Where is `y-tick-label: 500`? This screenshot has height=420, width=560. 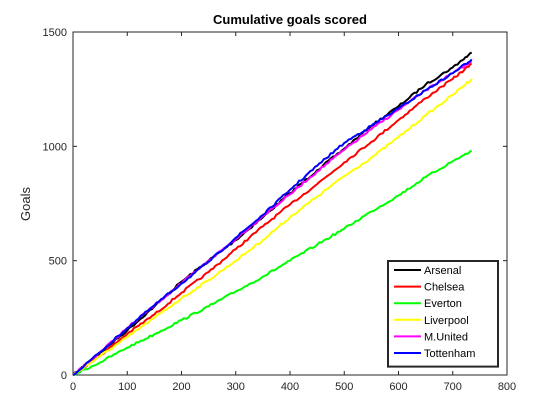 y-tick-label: 500 is located at coordinates (58, 262).